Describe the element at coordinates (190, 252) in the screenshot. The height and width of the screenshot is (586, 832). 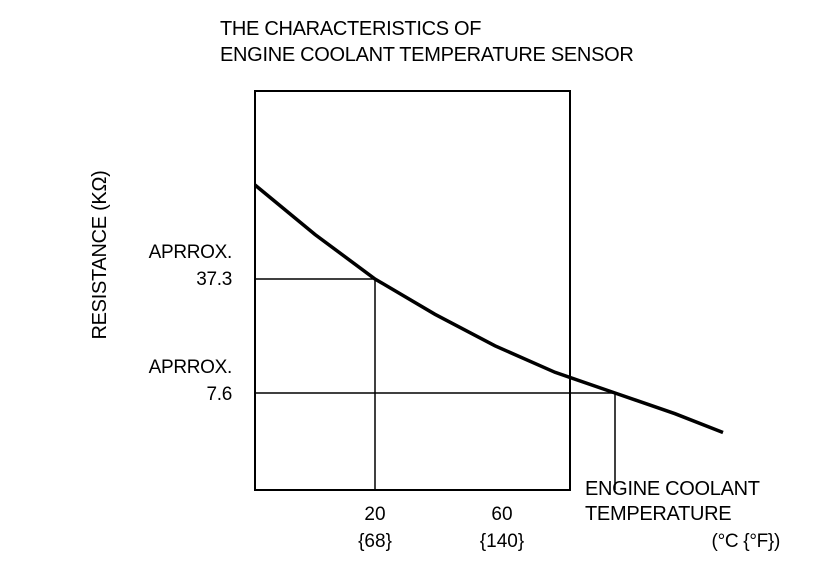
I see `y-tick-prefix-1: APRROX.` at that location.